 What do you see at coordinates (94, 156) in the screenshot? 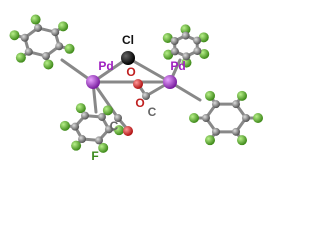
I see `atom-label: F` at bounding box center [94, 156].